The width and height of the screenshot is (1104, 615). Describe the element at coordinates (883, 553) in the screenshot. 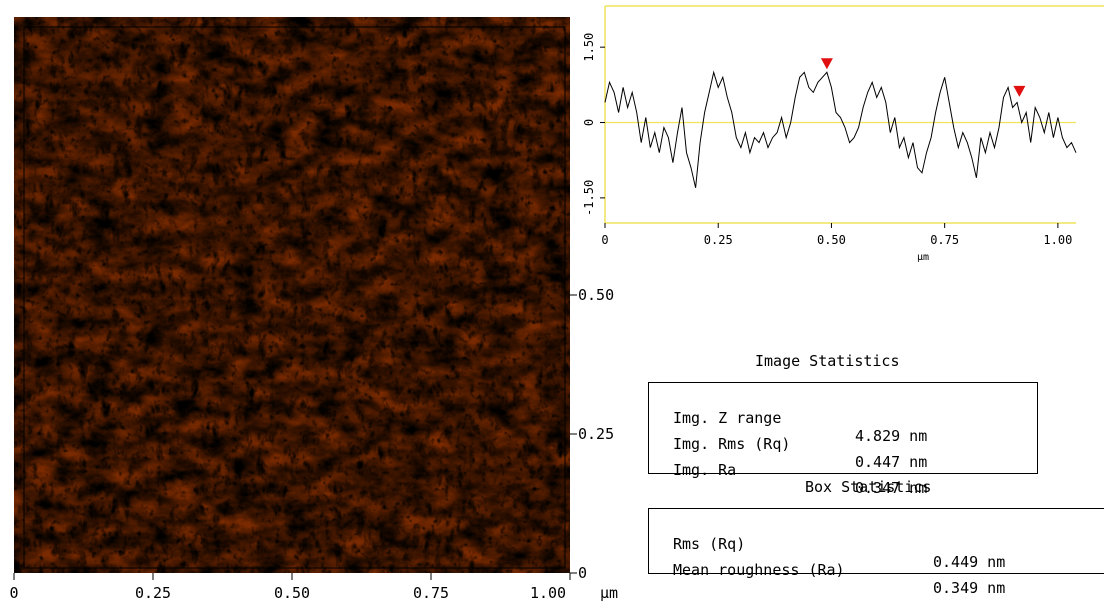

I see `stat-row: Rms (Rq) 0.449 nm` at that location.